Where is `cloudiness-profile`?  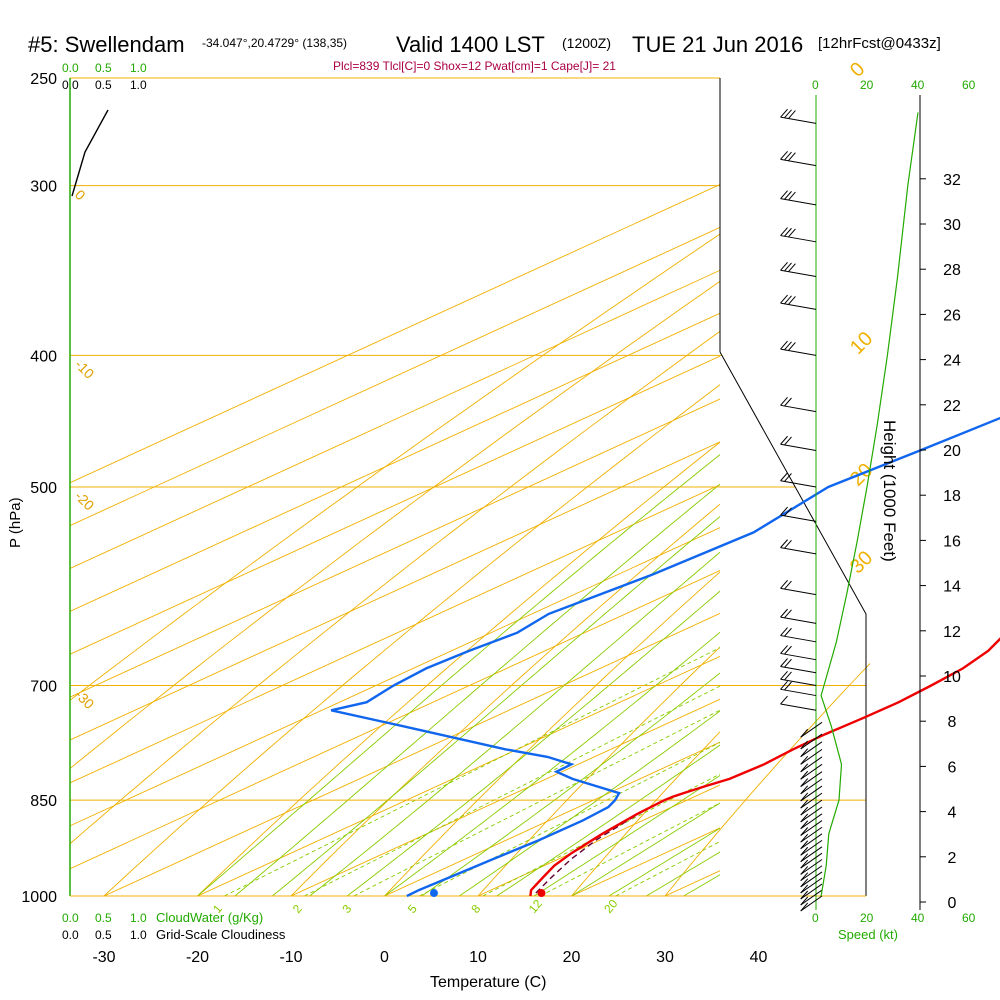
cloudiness-profile is located at coordinates (90, 153).